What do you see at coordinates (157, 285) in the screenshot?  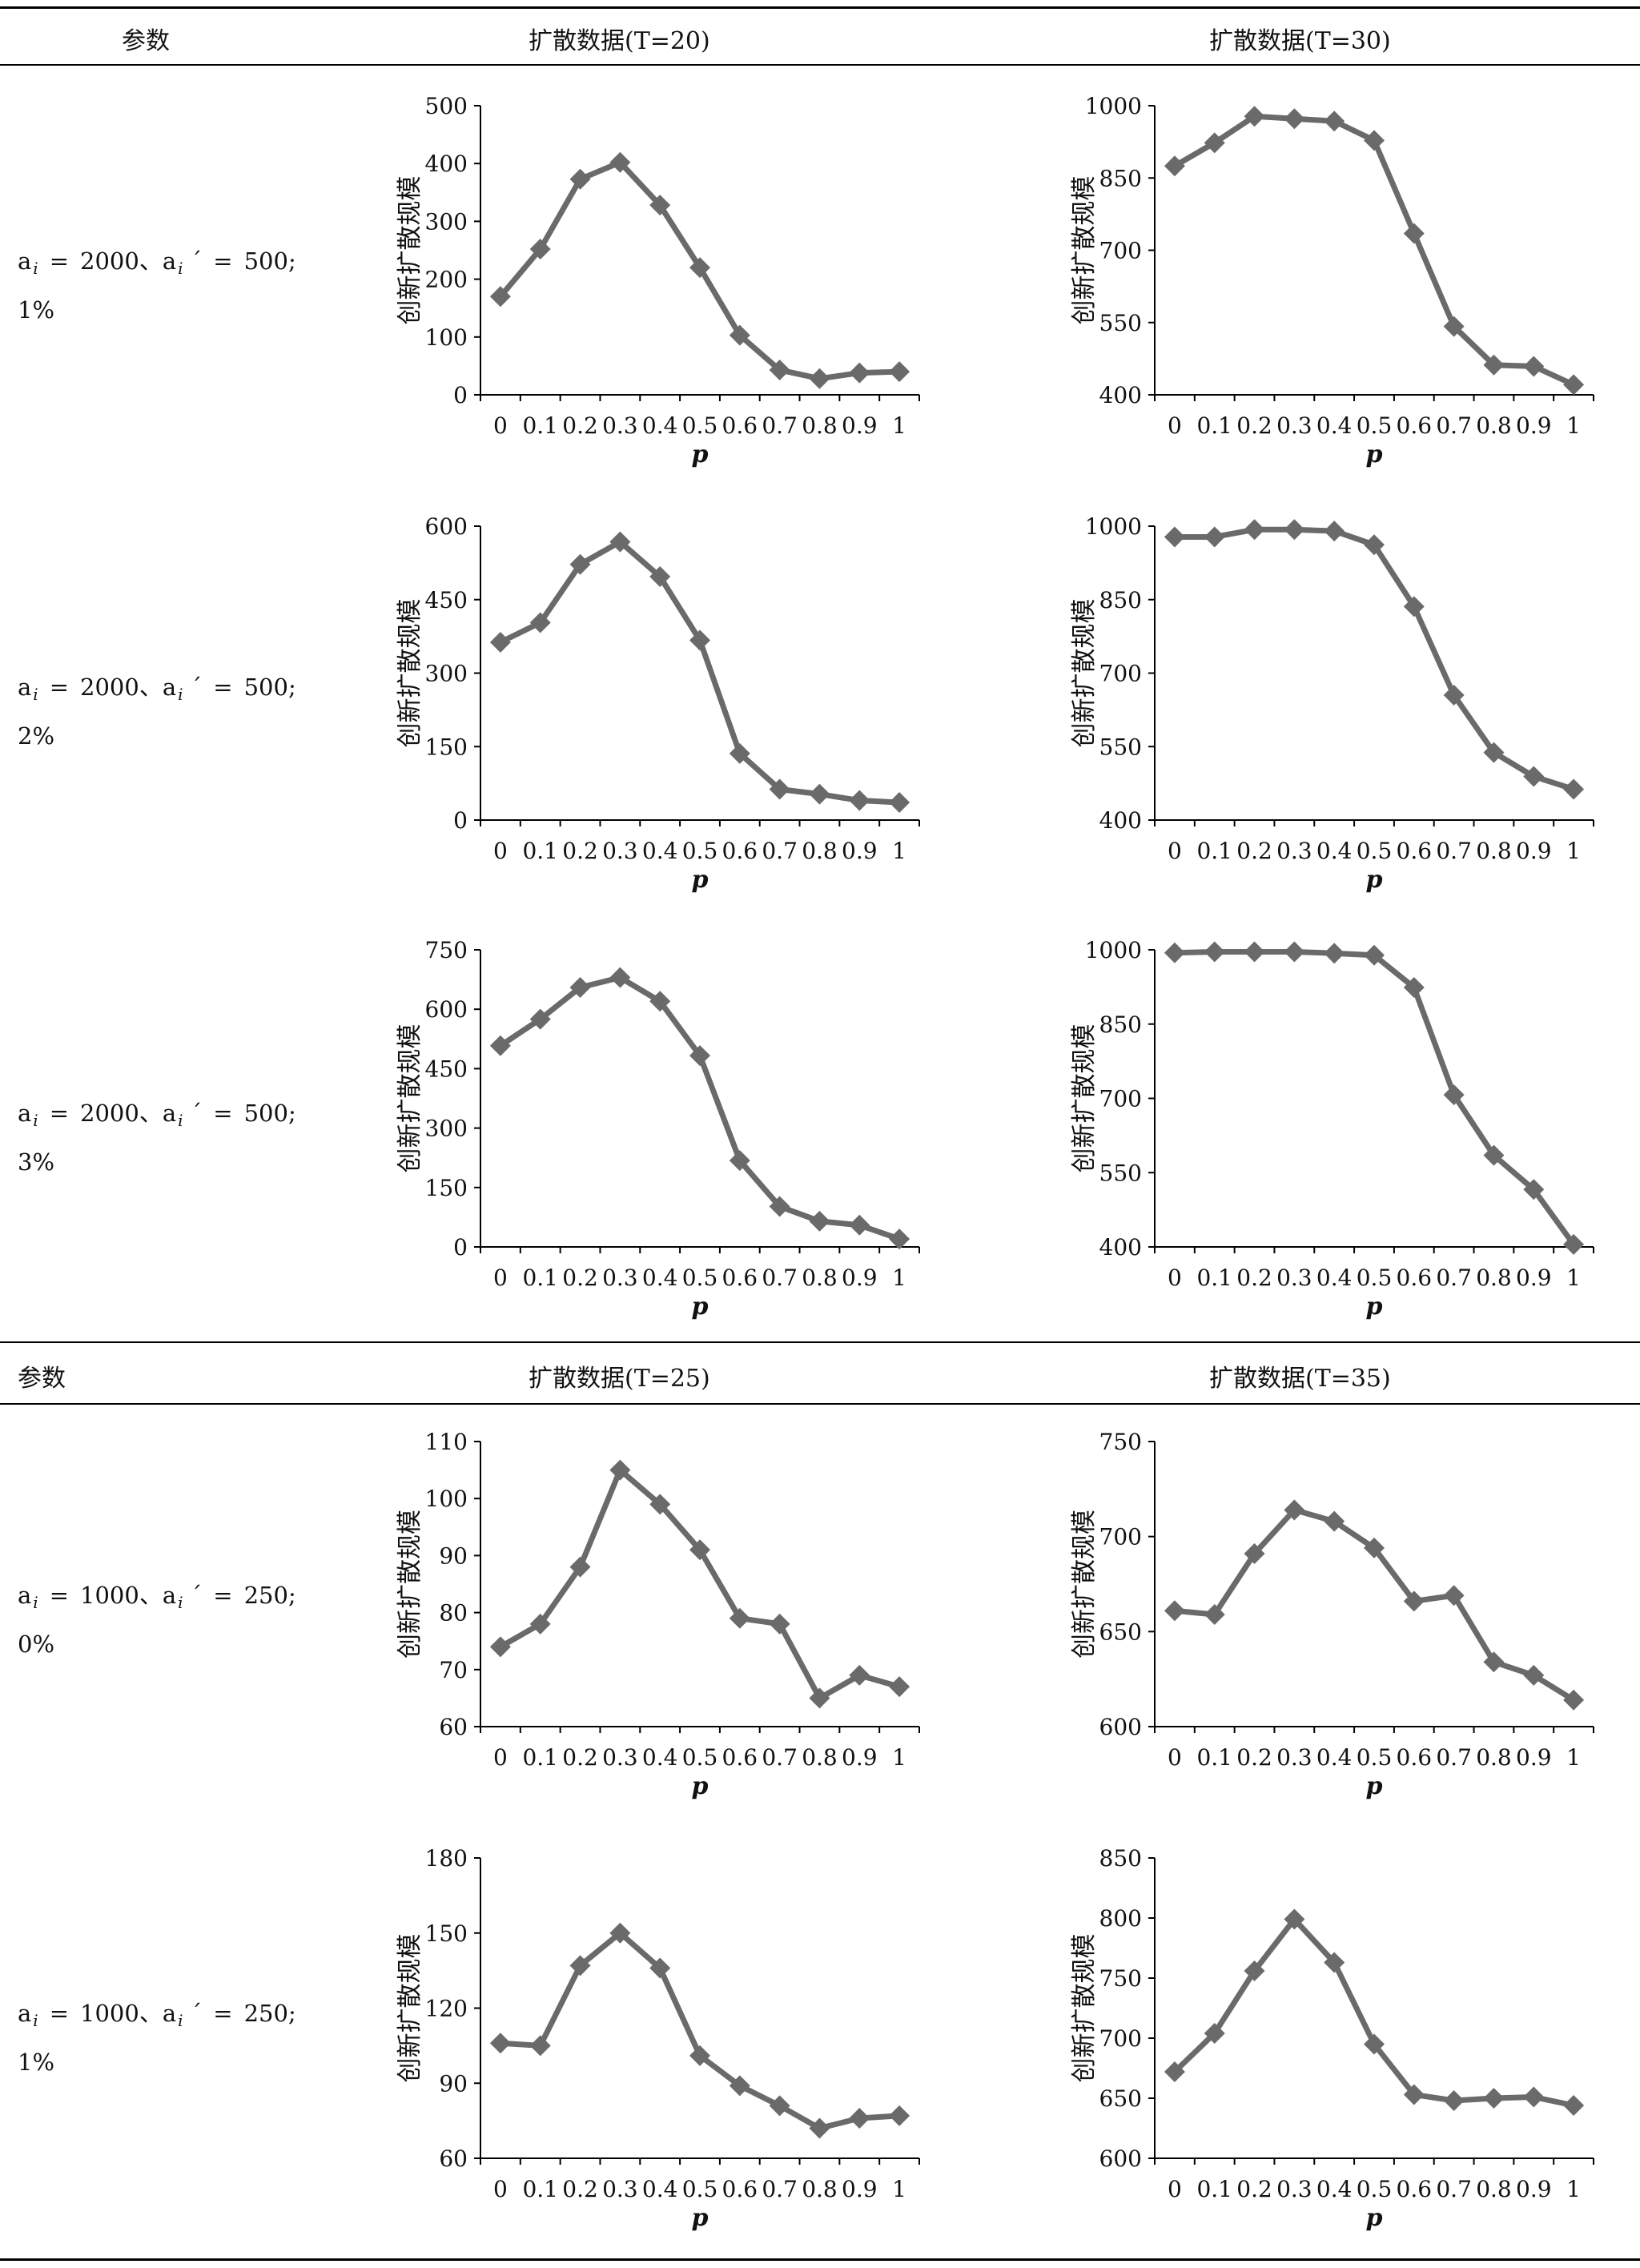 I see `param-label: a i = 2000、a i ´ = 500; 1%` at bounding box center [157, 285].